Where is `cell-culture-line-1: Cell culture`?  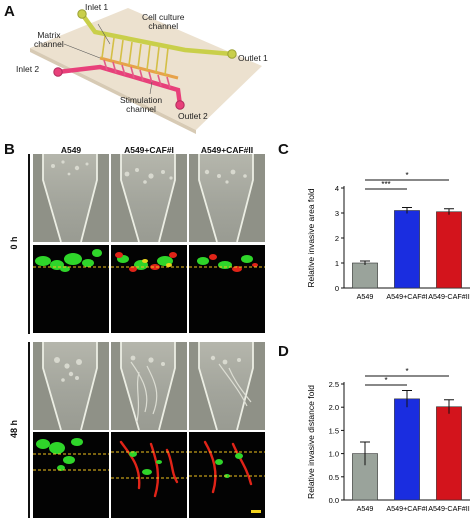 cell-culture-line-1: Cell culture is located at coordinates (163, 17).